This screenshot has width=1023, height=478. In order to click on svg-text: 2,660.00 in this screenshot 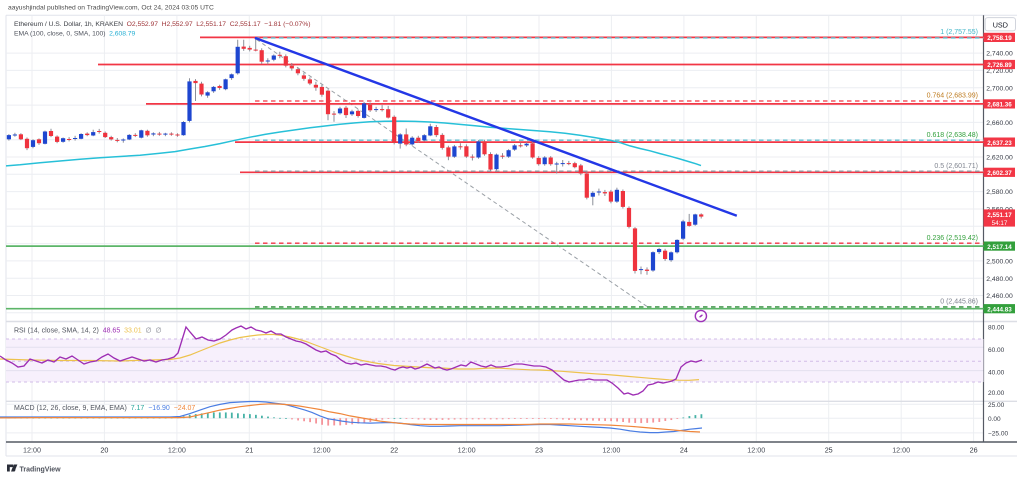, I will do `click(999, 123)`.